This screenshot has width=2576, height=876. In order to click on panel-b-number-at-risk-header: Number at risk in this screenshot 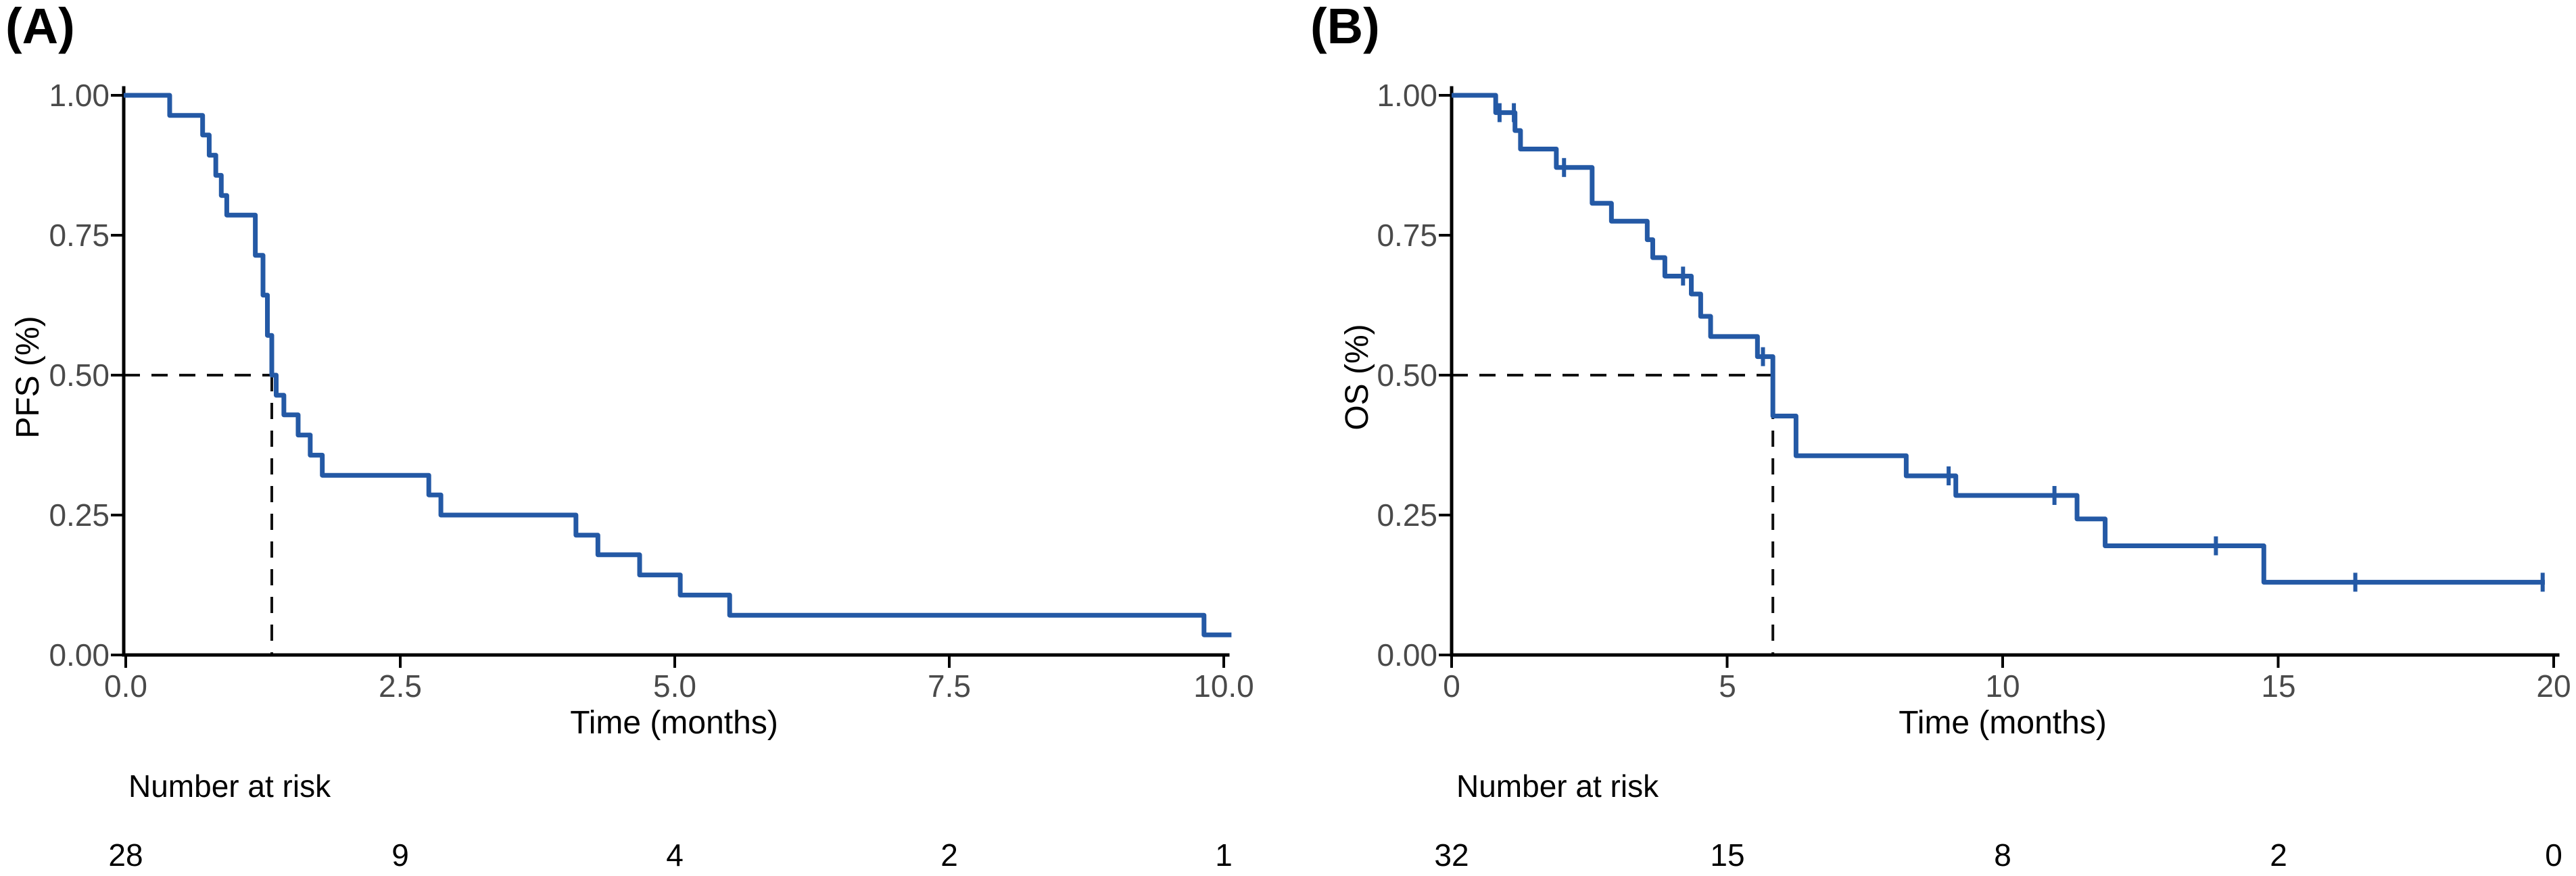, I will do `click(1557, 786)`.